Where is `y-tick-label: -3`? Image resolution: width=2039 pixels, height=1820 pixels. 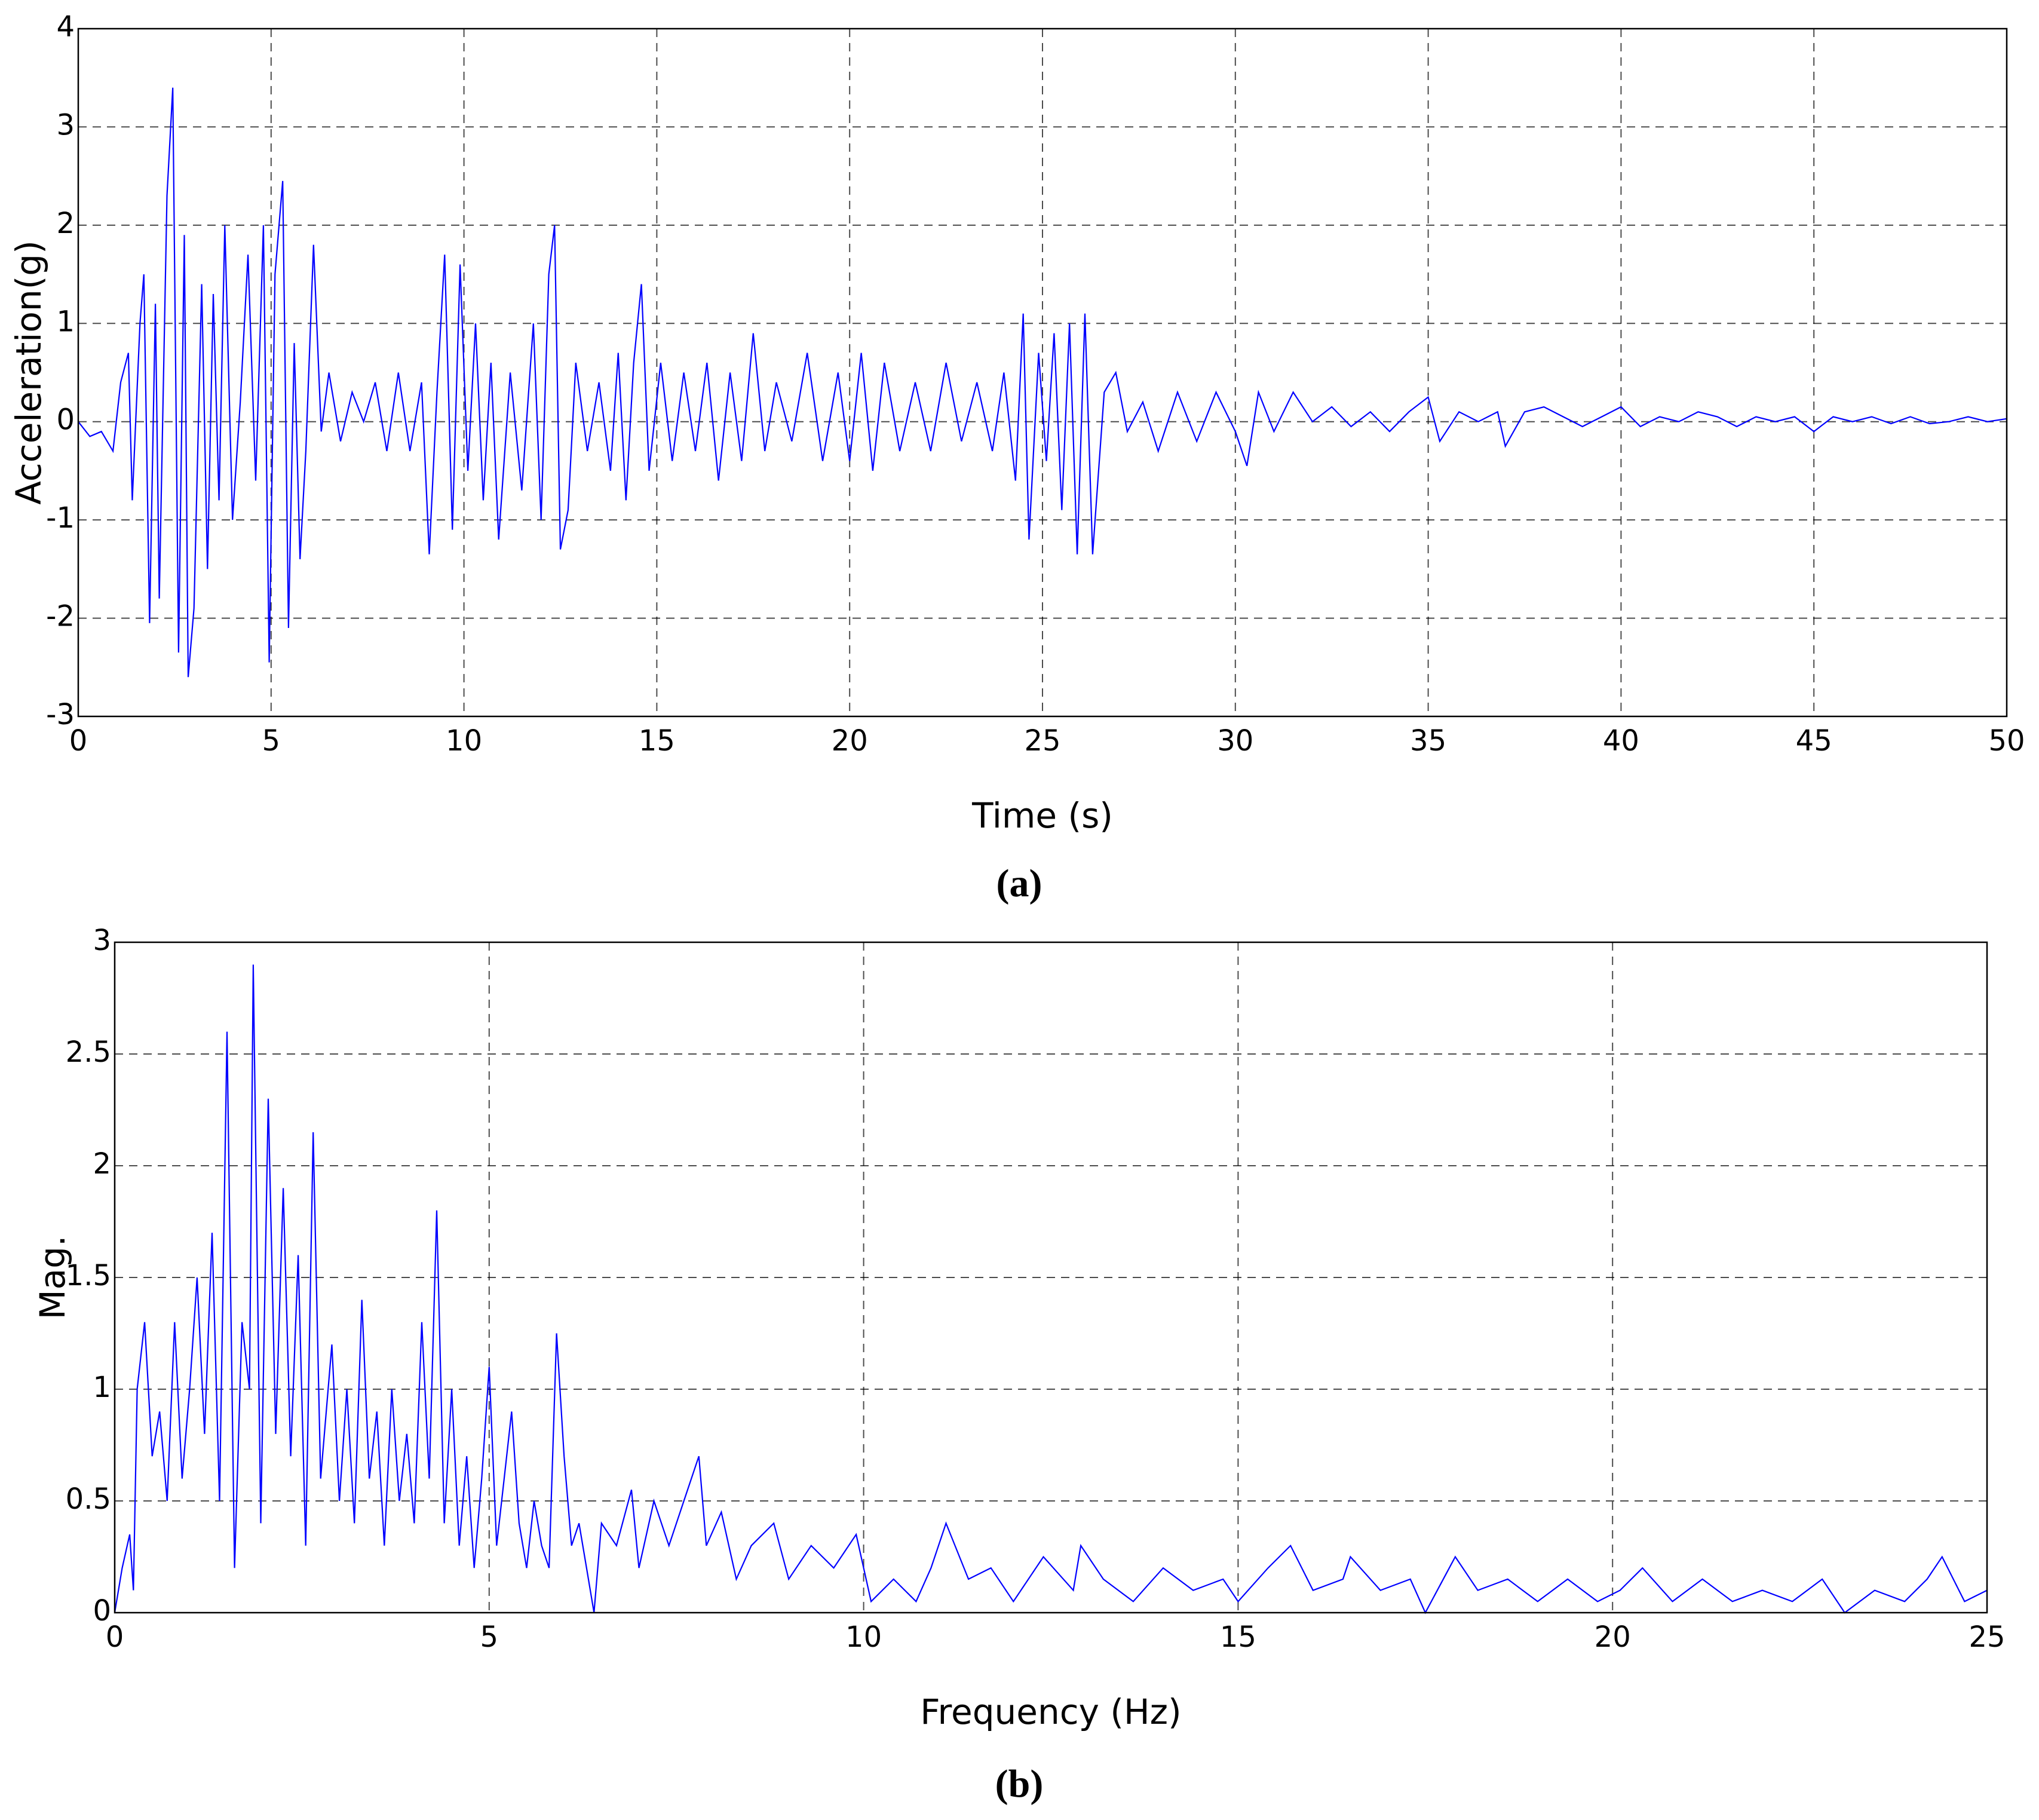
y-tick-label: -3 is located at coordinates (60, 714).